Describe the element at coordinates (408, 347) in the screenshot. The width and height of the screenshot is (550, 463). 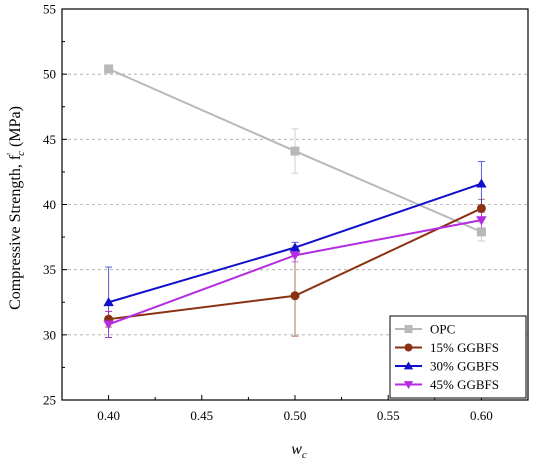
I see `legend-swatch-marker-15pct-ggbfs` at that location.